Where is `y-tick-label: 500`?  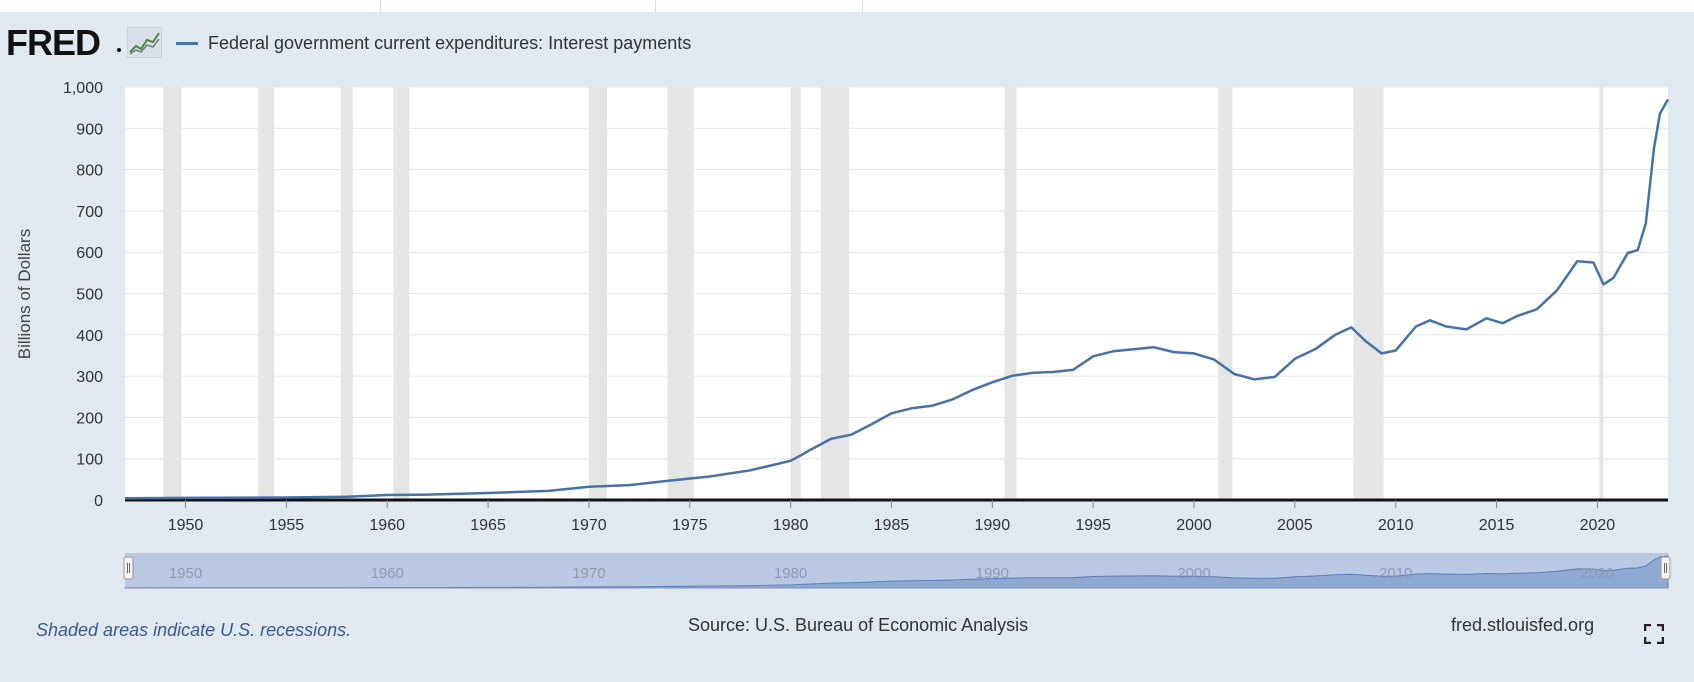
y-tick-label: 500 is located at coordinates (89, 295).